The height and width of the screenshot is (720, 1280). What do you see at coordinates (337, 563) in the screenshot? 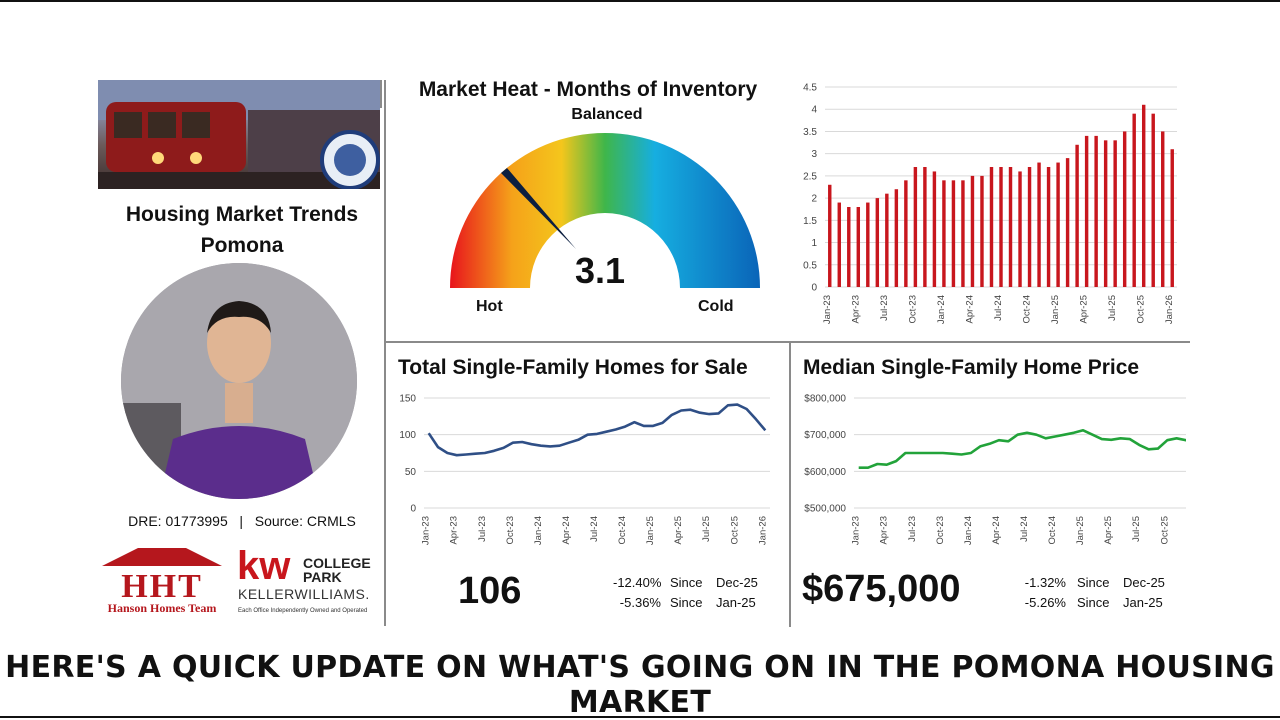
I see `kw-college: COLLEGE` at bounding box center [337, 563].